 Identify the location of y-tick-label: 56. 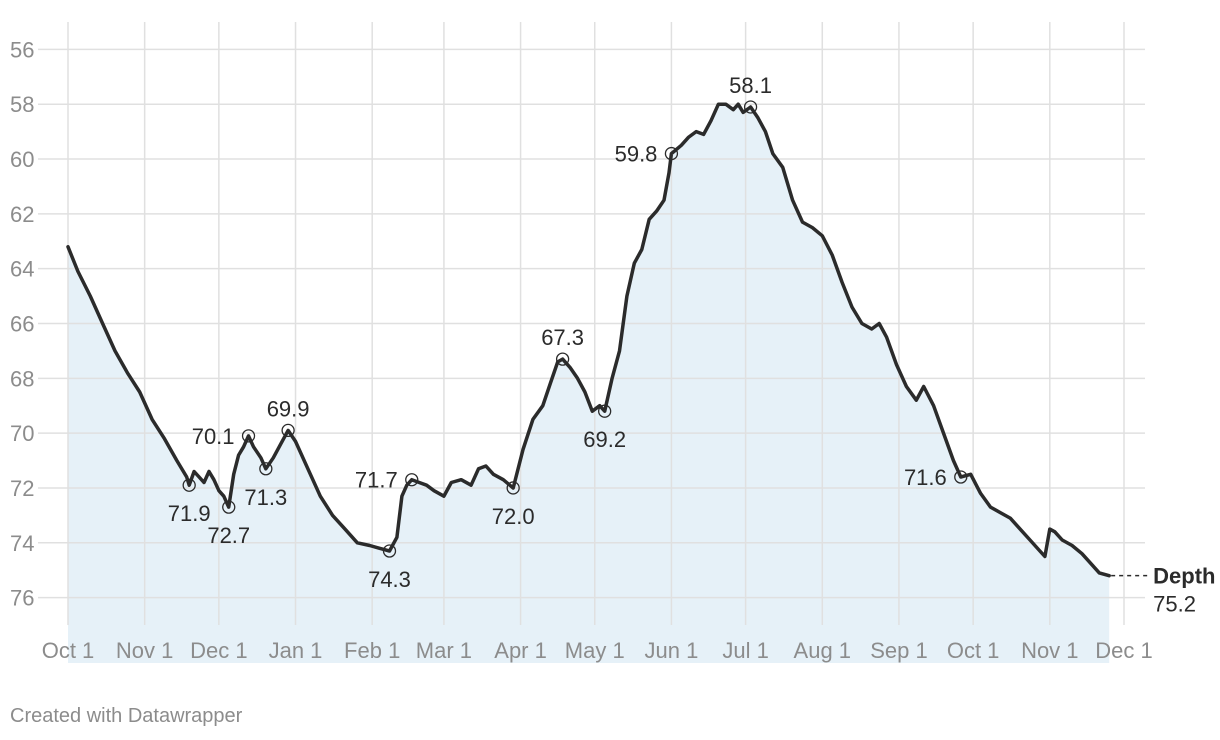
(22, 49).